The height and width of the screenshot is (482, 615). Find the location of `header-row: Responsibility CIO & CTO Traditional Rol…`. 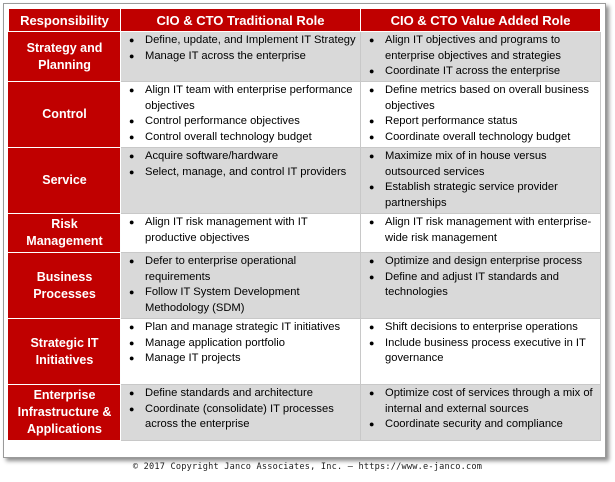

header-row: Responsibility CIO & CTO Traditional Rol… is located at coordinates (304, 20).